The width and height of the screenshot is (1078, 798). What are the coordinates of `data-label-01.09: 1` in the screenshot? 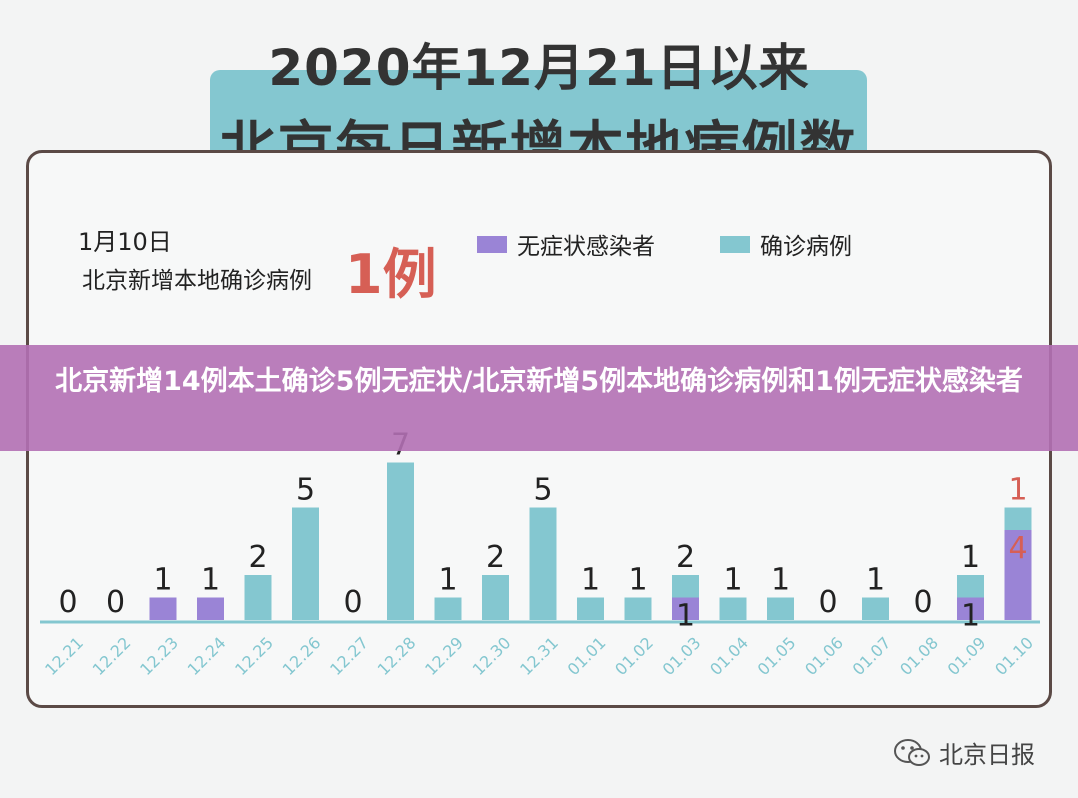 It's located at (970, 557).